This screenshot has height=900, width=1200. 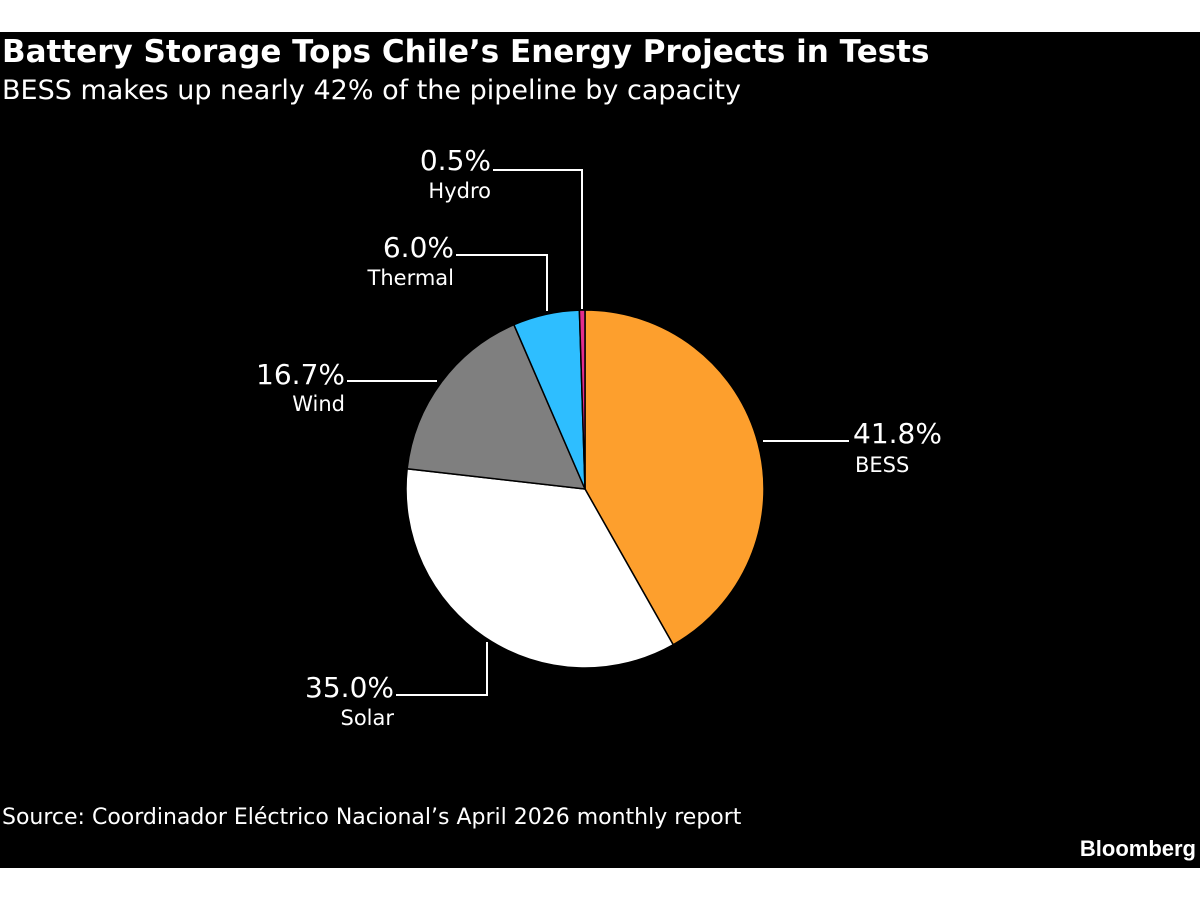 I want to click on bloomberg-logo: Bloomberg, so click(x=1137, y=848).